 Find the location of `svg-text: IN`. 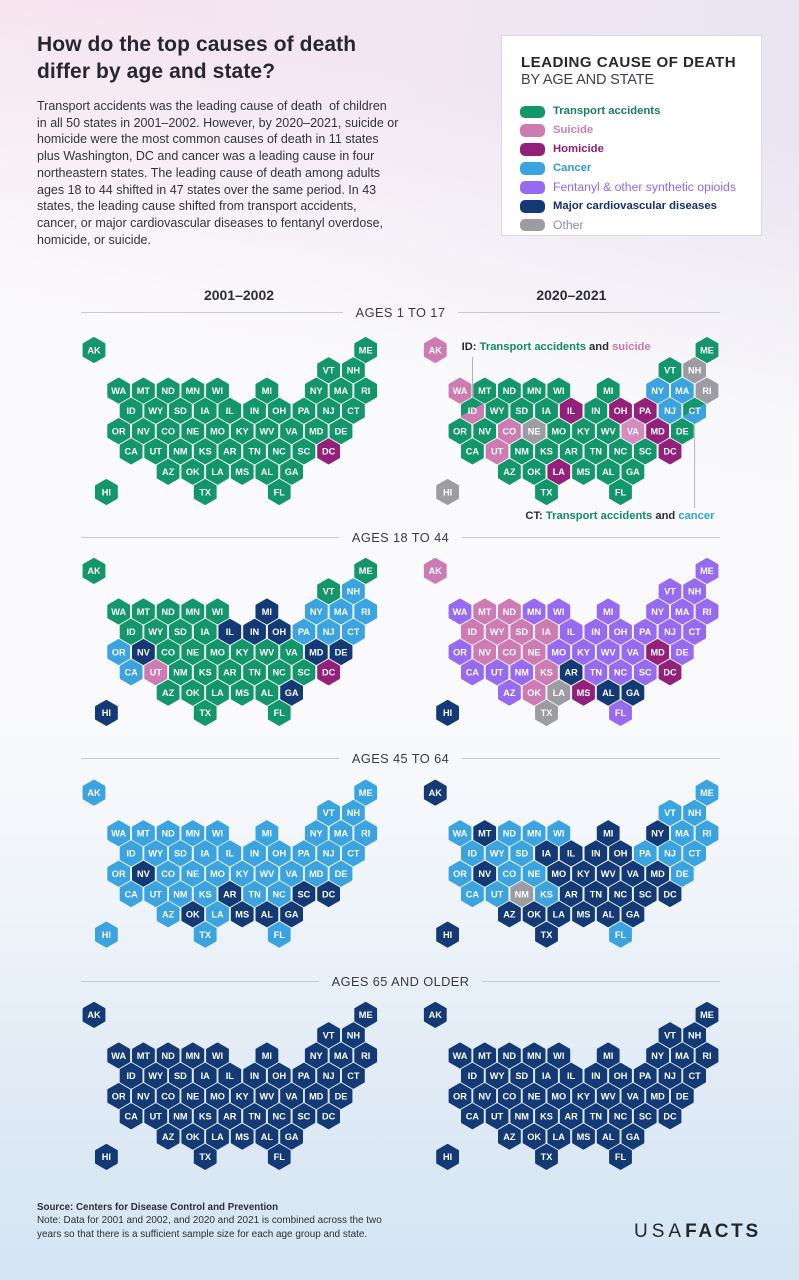

svg-text: IN is located at coordinates (255, 1076).